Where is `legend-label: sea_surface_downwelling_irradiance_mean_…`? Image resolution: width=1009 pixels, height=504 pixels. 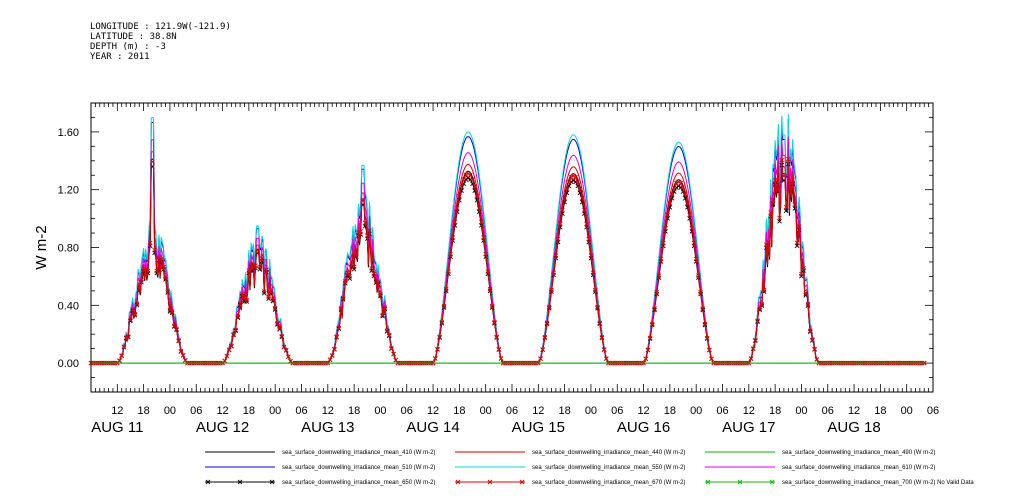 legend-label: sea_surface_downwelling_irradiance_mean_… is located at coordinates (608, 483).